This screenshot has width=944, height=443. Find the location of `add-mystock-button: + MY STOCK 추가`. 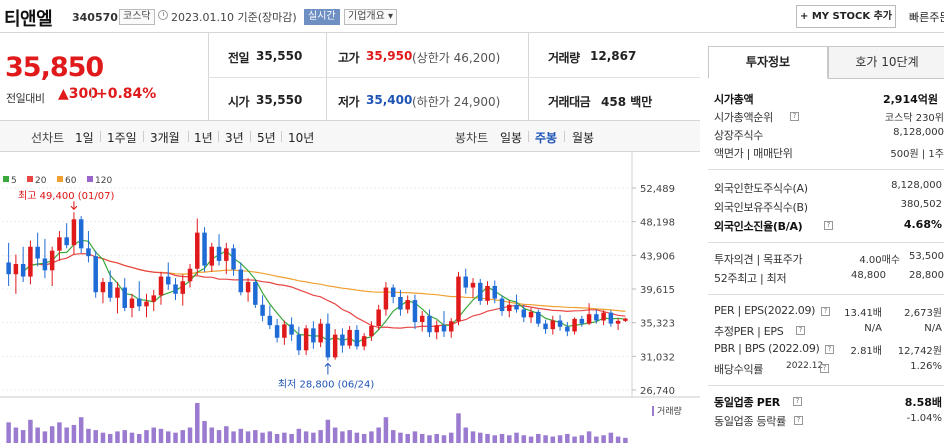

add-mystock-button: + MY STOCK 추가 is located at coordinates (846, 16).